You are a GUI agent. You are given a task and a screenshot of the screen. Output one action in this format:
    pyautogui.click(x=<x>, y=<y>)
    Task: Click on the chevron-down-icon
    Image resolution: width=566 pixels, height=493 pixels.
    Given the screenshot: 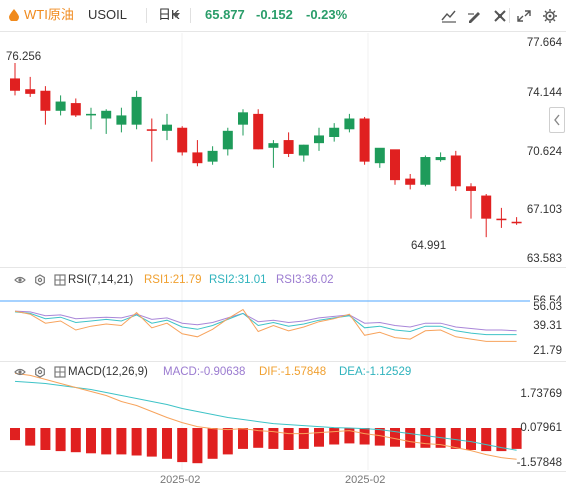 What is the action you would take?
    pyautogui.click(x=176, y=15)
    